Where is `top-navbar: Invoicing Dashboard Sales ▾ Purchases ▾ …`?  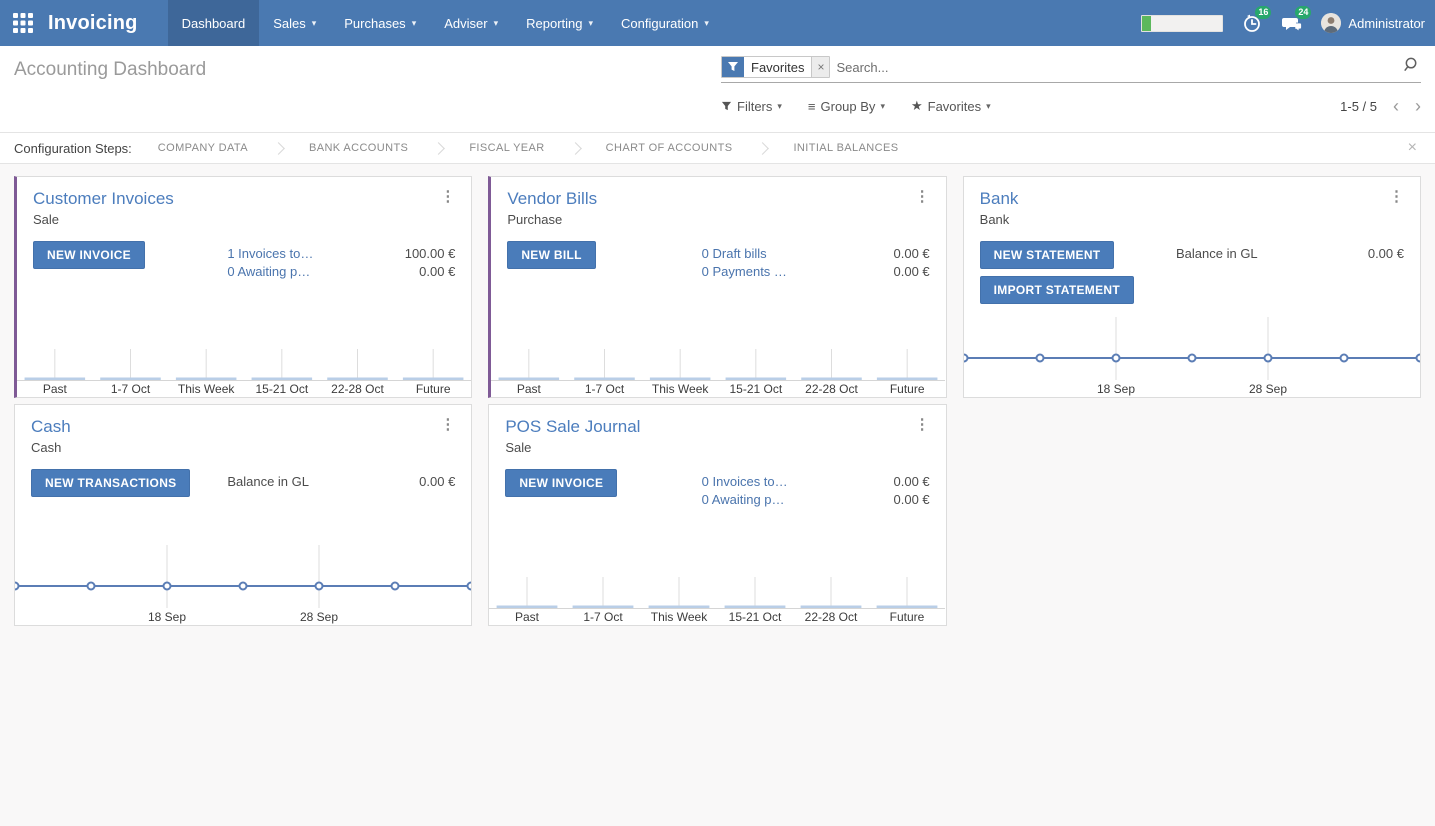 top-navbar: Invoicing Dashboard Sales ▾ Purchases ▾ … is located at coordinates (717, 23).